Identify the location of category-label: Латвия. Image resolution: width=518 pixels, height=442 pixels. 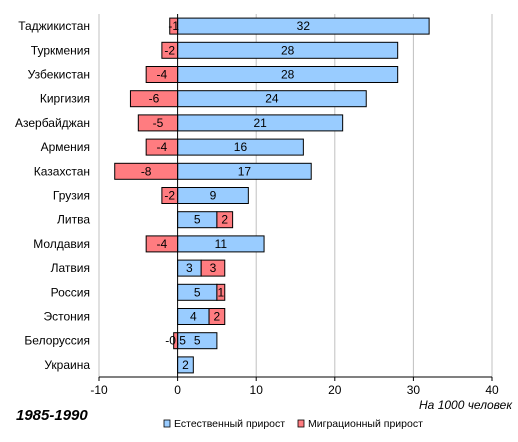
(70, 268).